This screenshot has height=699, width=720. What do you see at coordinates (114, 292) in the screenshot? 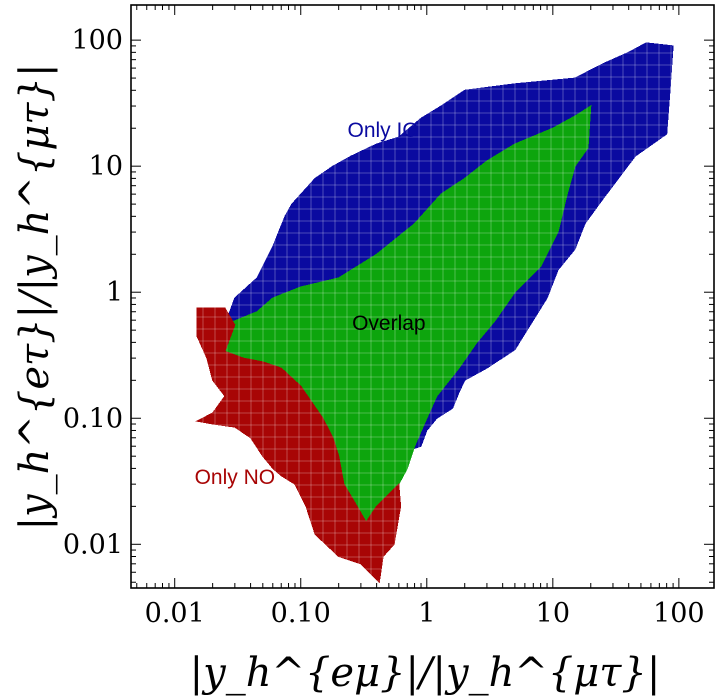
I see `y-tick-label: 1` at bounding box center [114, 292].